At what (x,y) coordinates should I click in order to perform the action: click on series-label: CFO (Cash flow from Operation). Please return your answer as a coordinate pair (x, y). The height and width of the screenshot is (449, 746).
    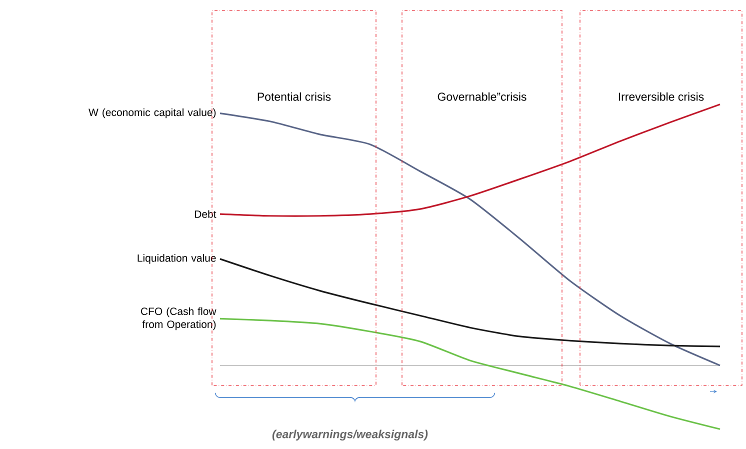
    Looking at the image, I should click on (178, 318).